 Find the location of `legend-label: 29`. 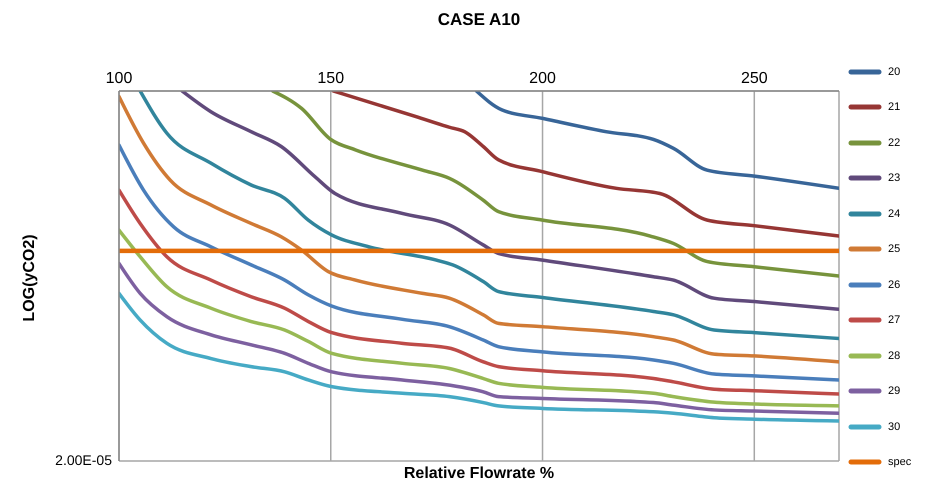

legend-label: 29 is located at coordinates (894, 391).